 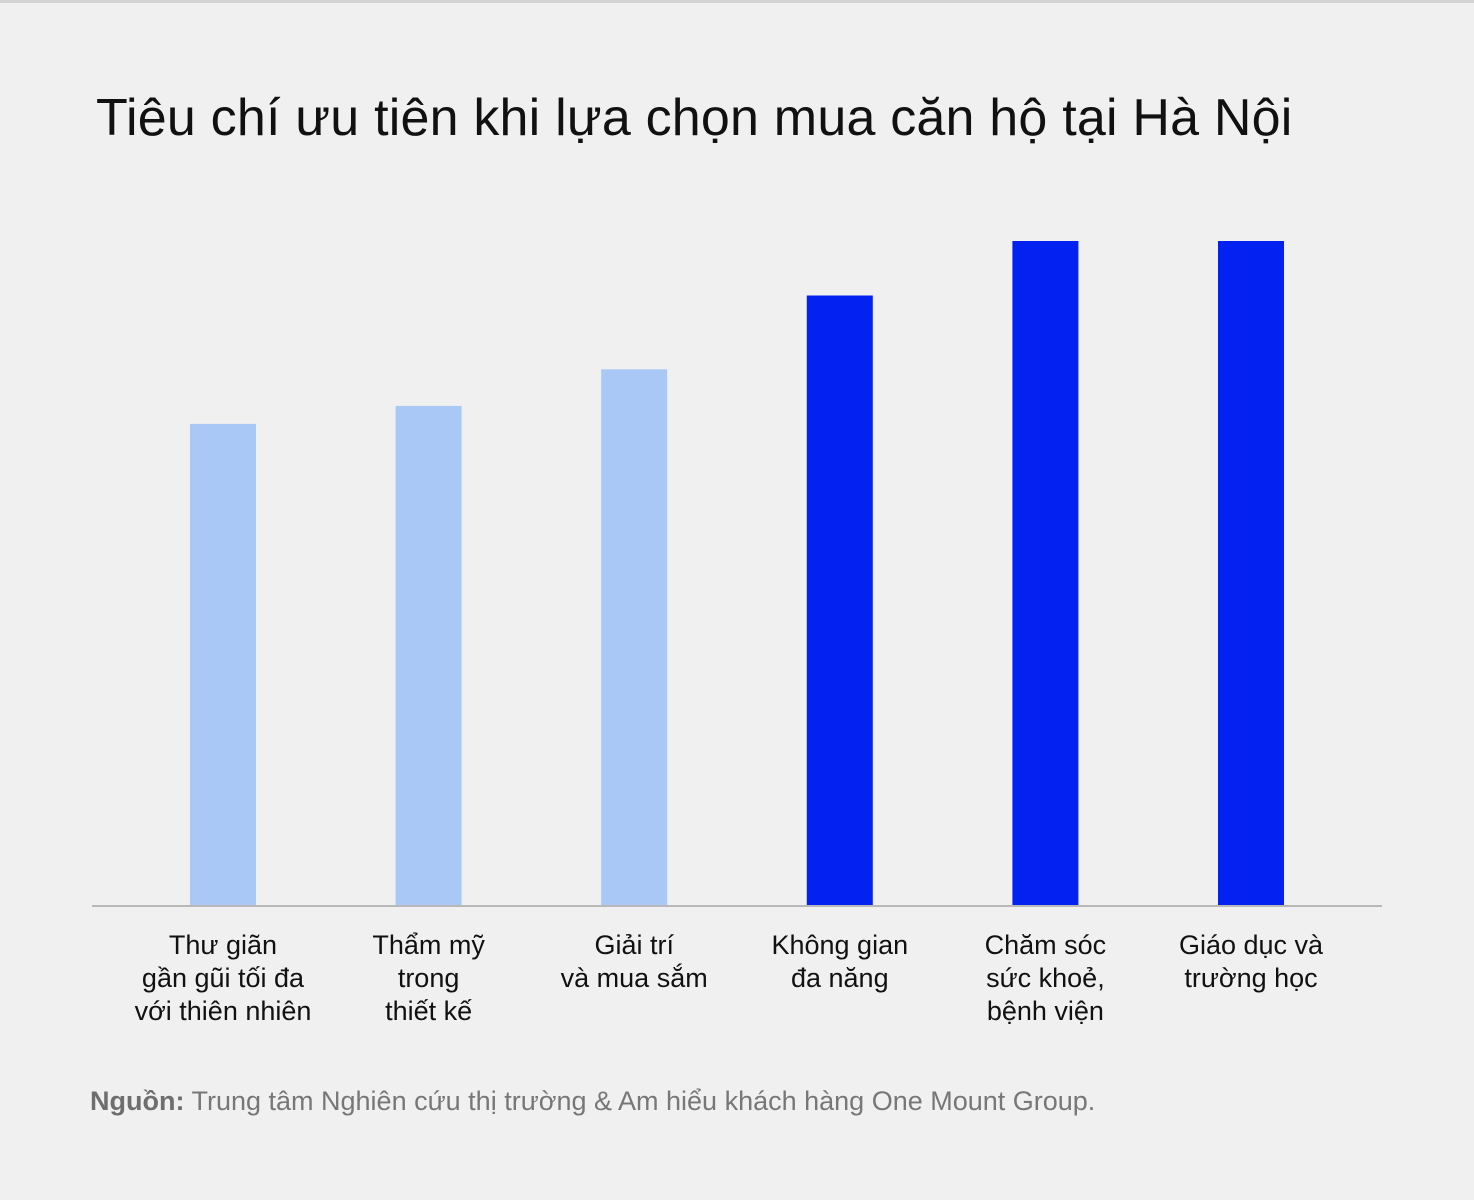 I want to click on category-label-4: Không gian đa năng, so click(x=839, y=961).